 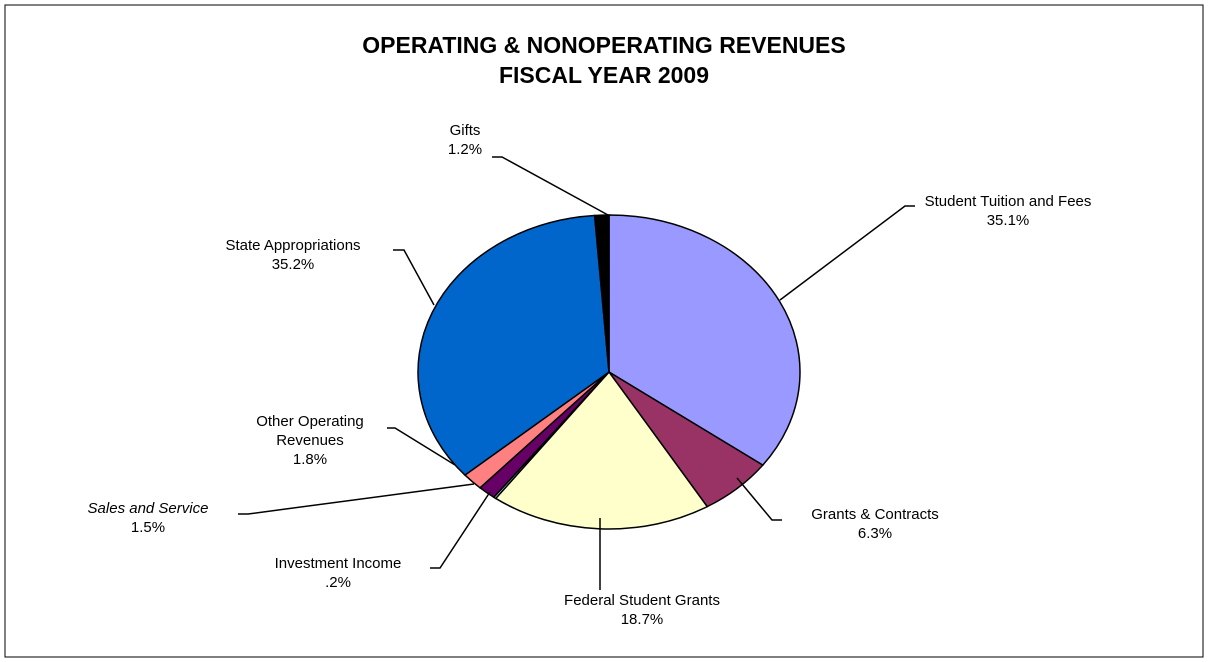 What do you see at coordinates (293, 255) in the screenshot?
I see `slice-label: State Appropriations 35.2%` at bounding box center [293, 255].